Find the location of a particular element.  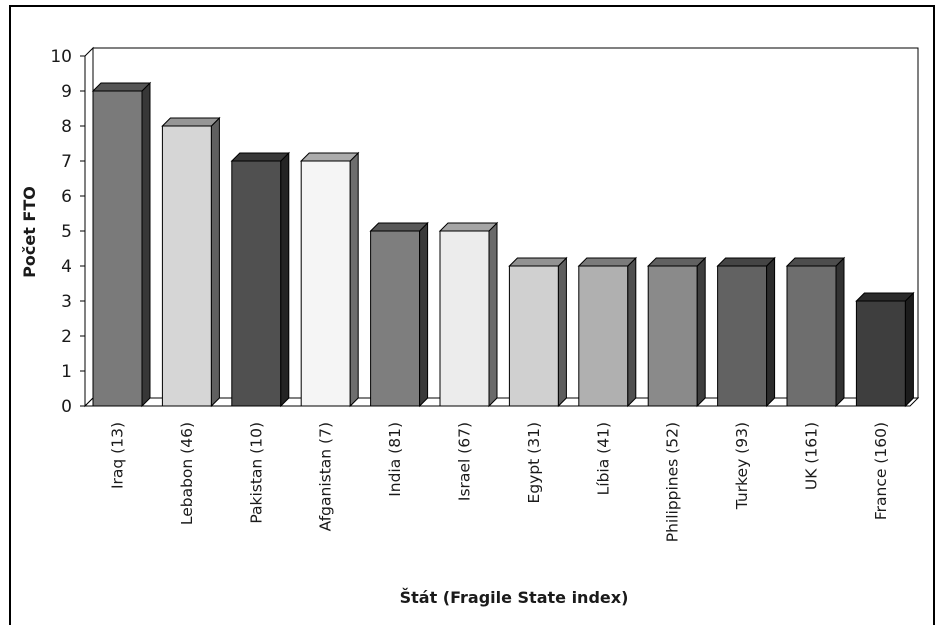

x-tick-label: France (160) is located at coordinates (881, 471).